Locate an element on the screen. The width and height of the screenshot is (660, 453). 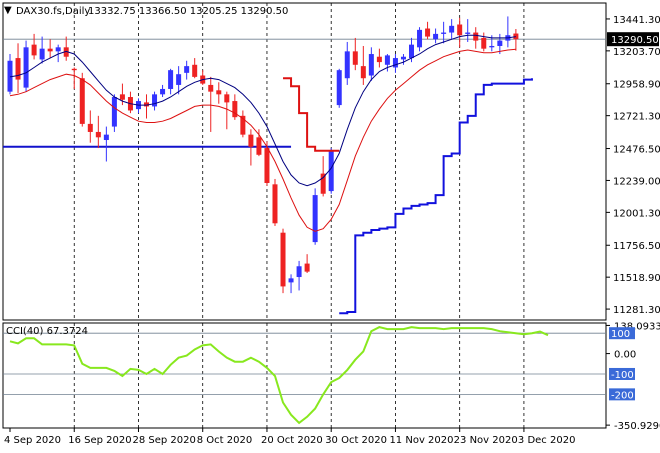
collapse-triangle-icon: ▼ is located at coordinates (8, 10).